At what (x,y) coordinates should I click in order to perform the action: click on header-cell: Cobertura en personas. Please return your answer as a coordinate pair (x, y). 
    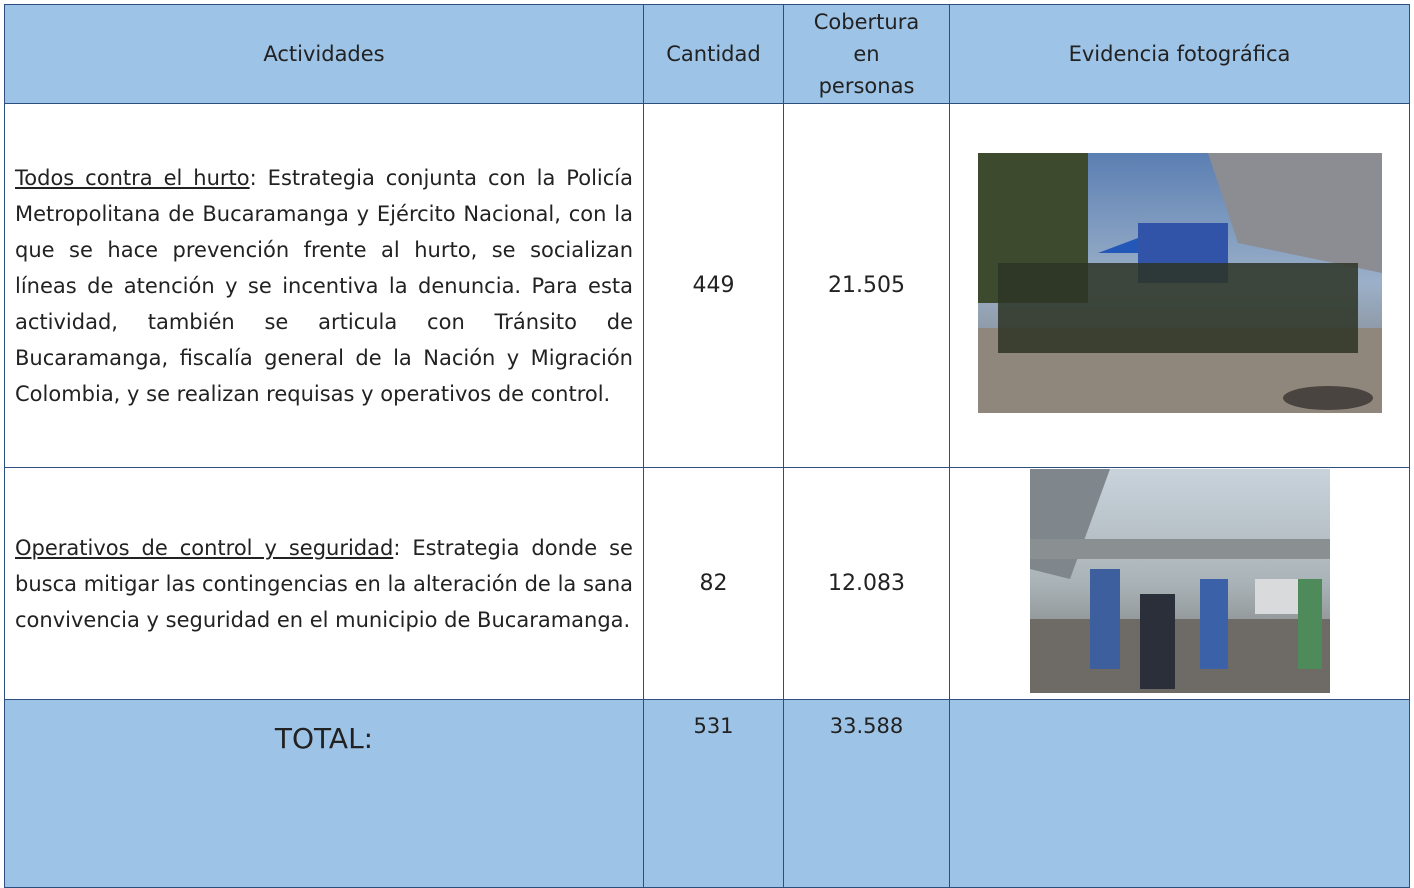
    Looking at the image, I should click on (866, 54).